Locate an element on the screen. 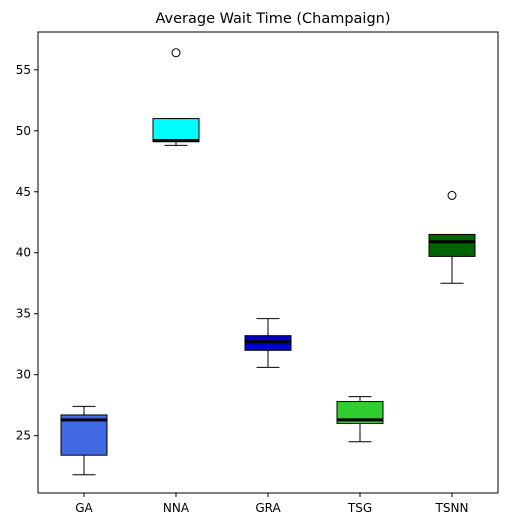 The image size is (512, 528). chart-title: Average Wait Time (Champaign) is located at coordinates (272, 19).